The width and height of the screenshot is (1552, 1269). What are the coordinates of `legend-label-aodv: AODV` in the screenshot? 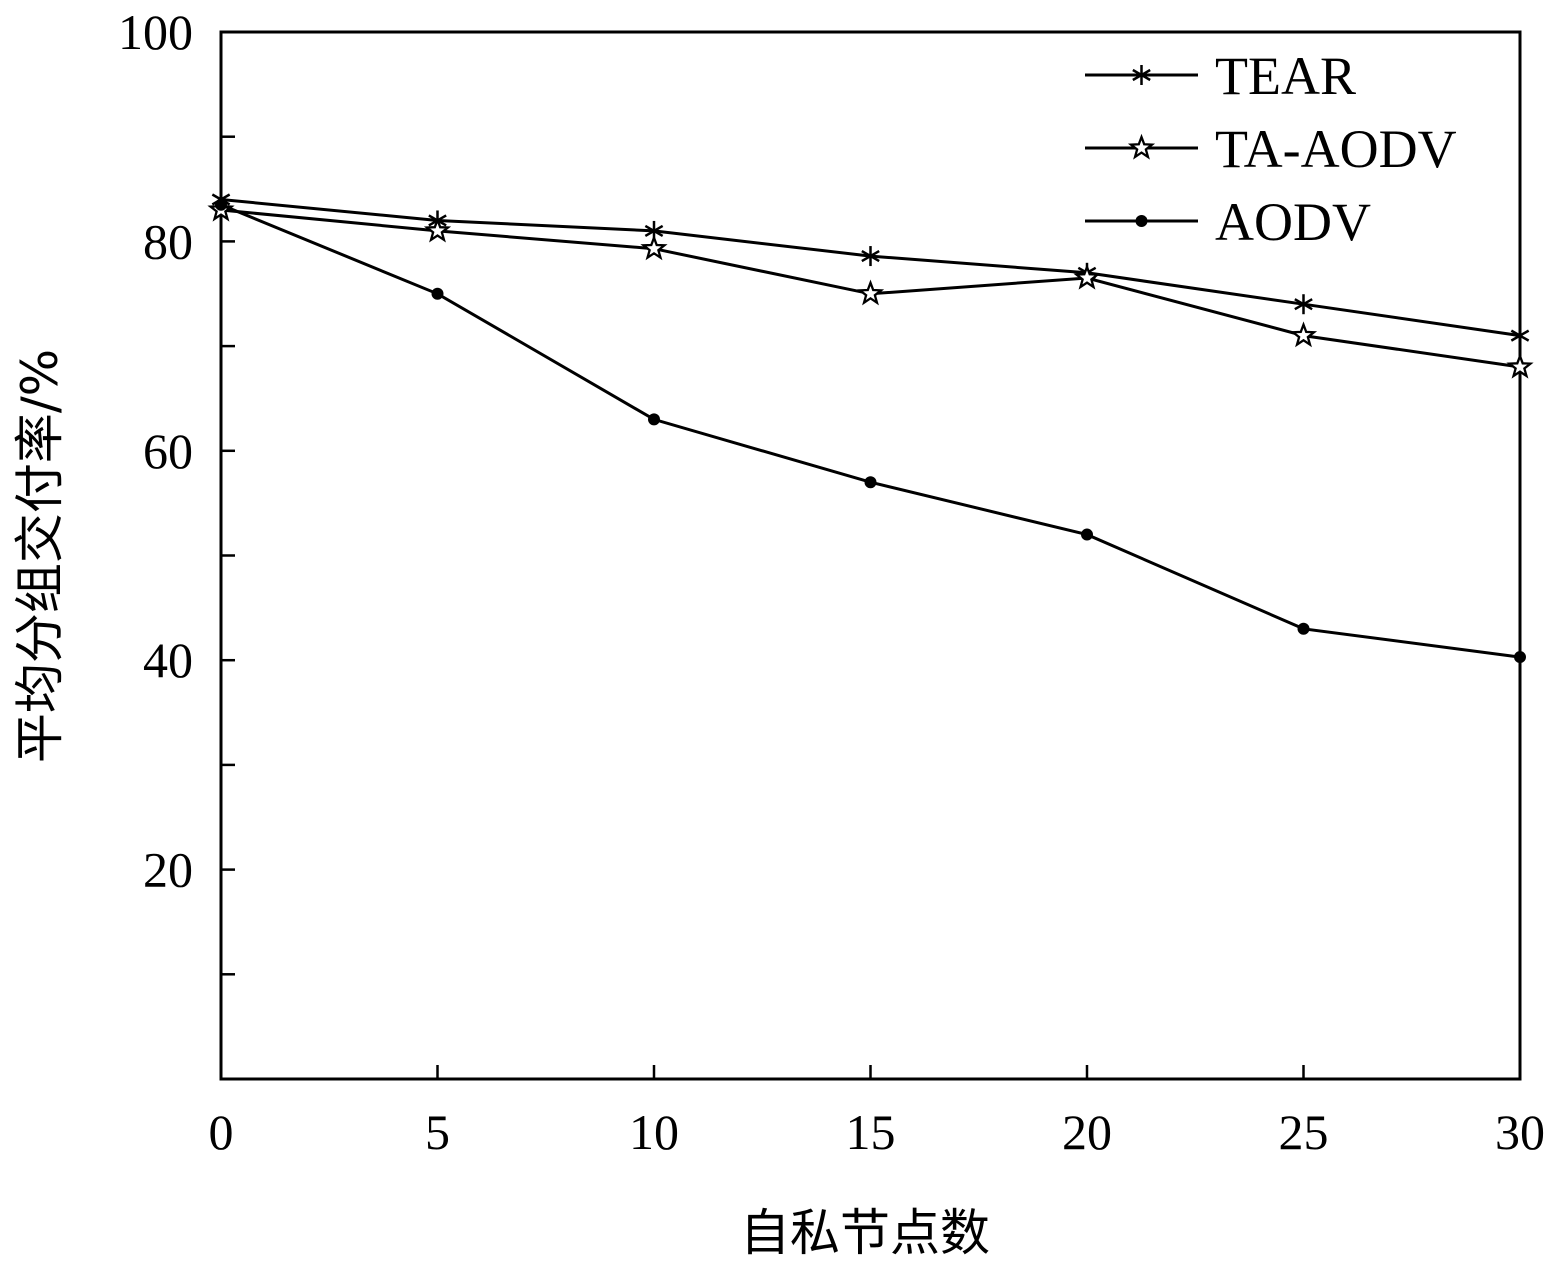 It's located at (1293, 222).